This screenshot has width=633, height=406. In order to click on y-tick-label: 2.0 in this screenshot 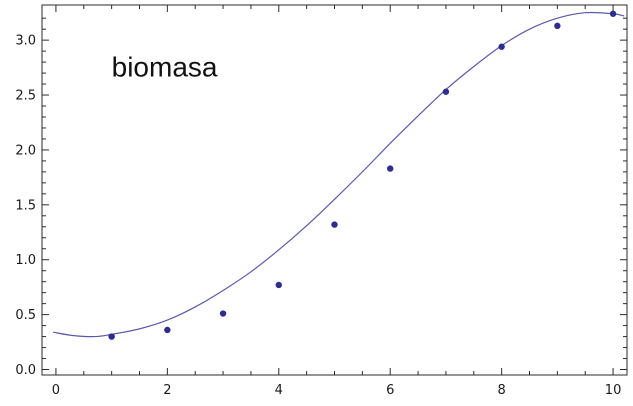, I will do `click(25, 150)`.